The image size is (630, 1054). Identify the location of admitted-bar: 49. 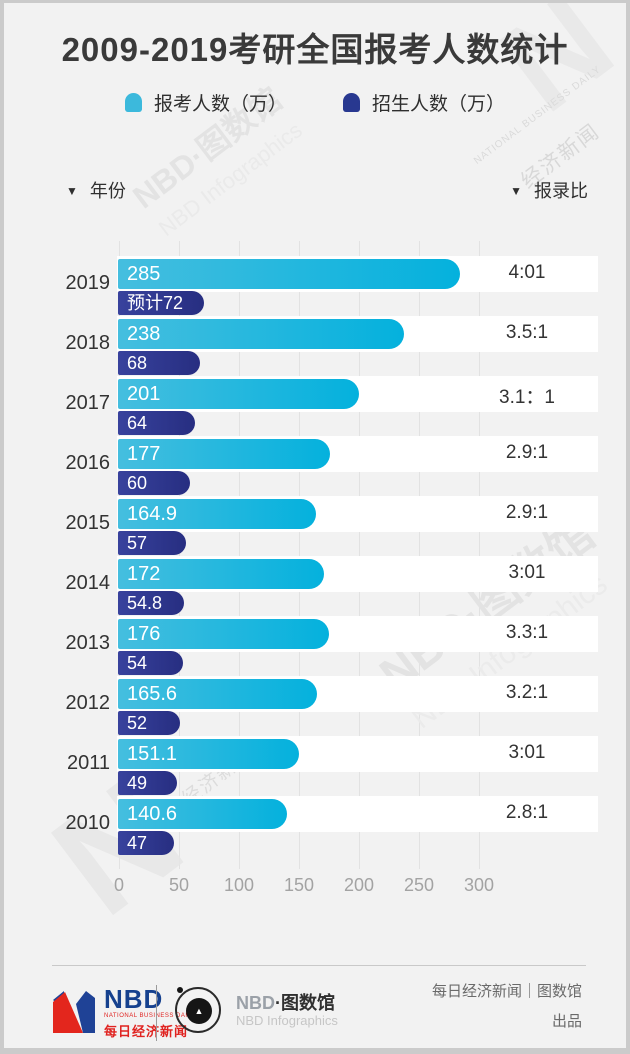
(147, 783).